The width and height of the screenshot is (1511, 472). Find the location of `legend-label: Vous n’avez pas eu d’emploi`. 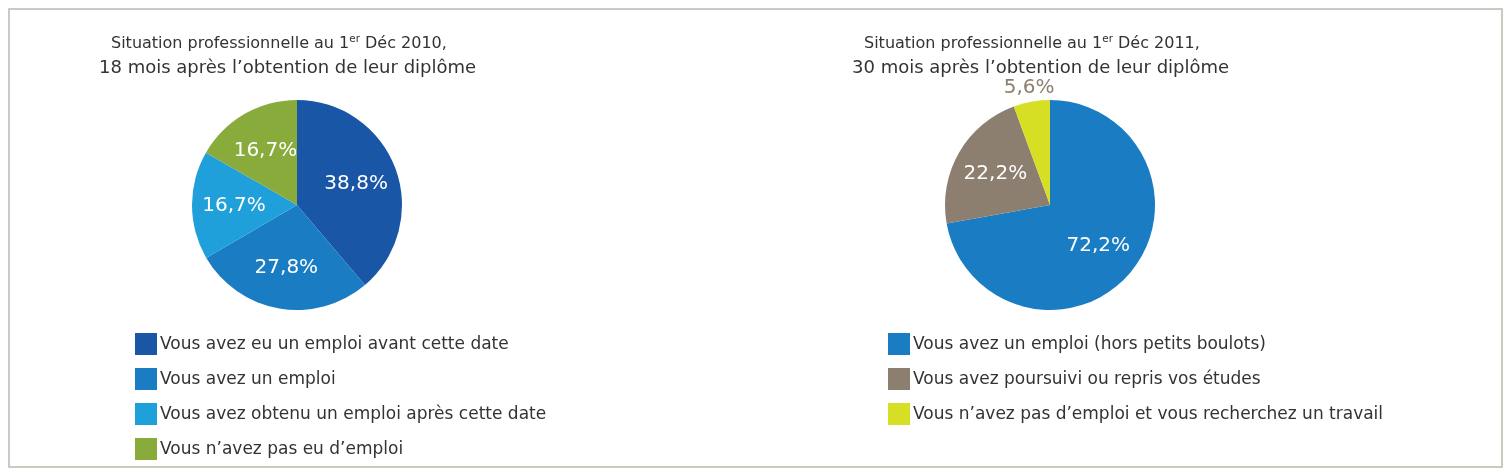

legend-label: Vous n’avez pas eu d’emploi is located at coordinates (282, 448).